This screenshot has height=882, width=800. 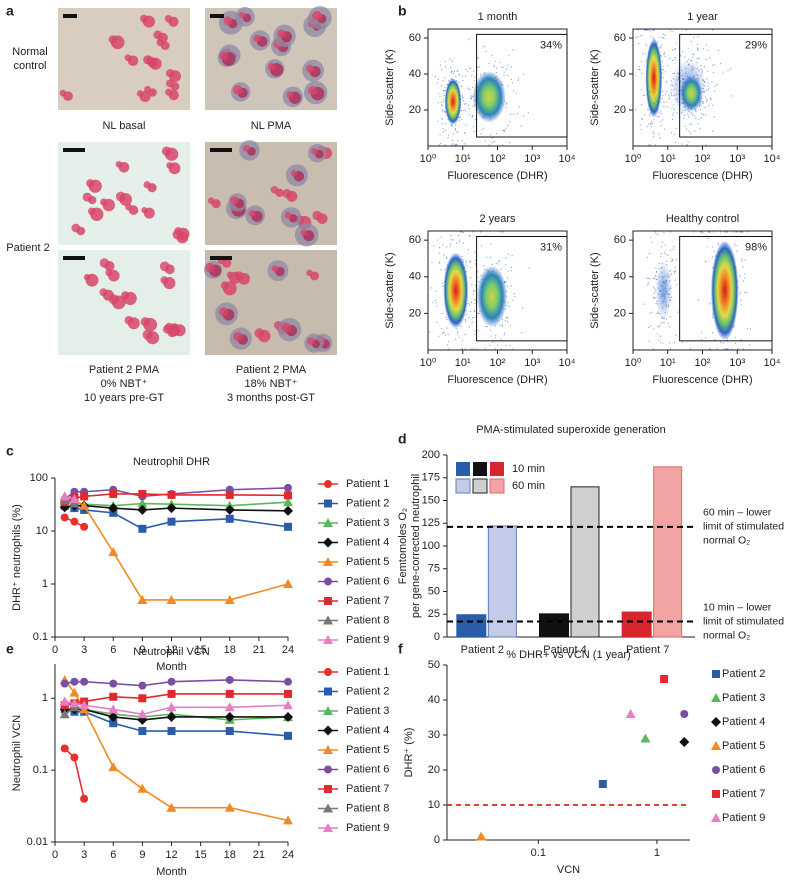 What do you see at coordinates (45, 698) in the screenshot?
I see `y-tick-label: 1` at bounding box center [45, 698].